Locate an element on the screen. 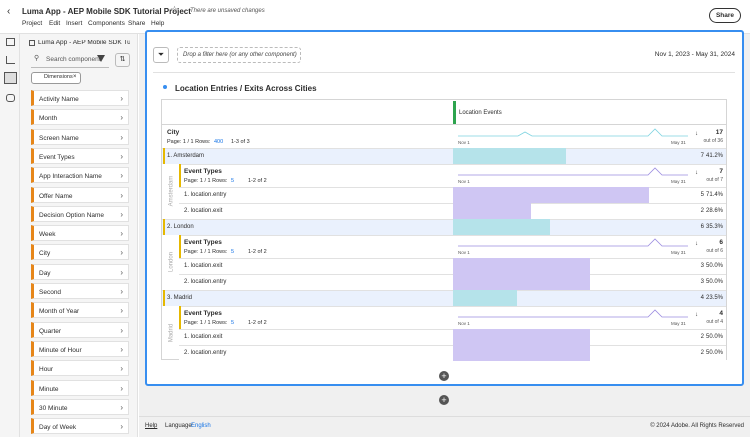  chip-remove: × is located at coordinates (75, 77).